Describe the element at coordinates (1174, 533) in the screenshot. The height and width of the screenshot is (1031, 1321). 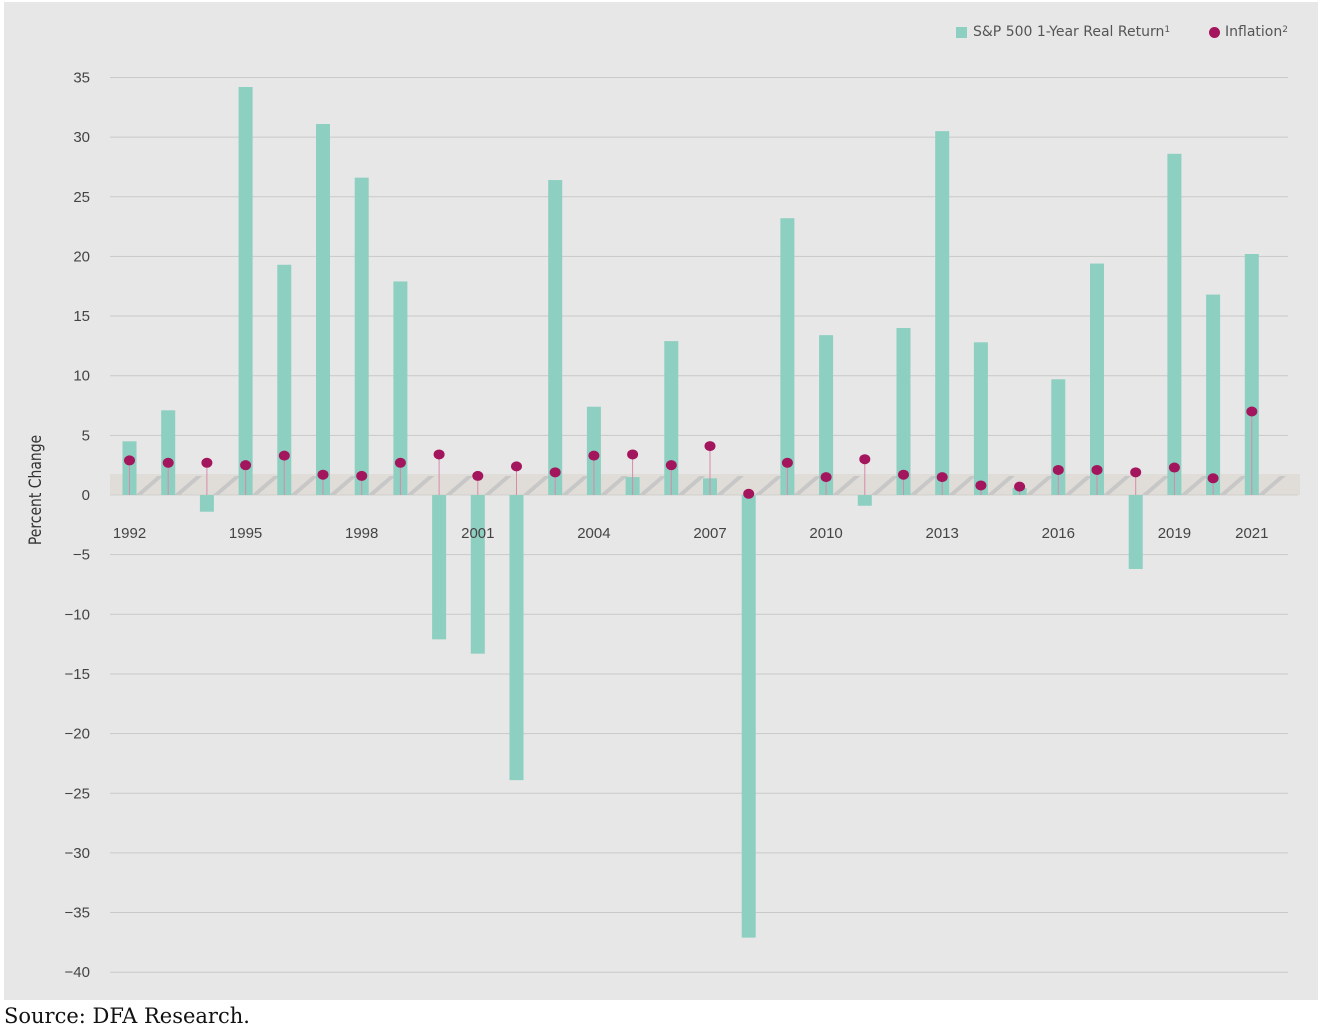
I see `x-tick-label: 2019` at that location.